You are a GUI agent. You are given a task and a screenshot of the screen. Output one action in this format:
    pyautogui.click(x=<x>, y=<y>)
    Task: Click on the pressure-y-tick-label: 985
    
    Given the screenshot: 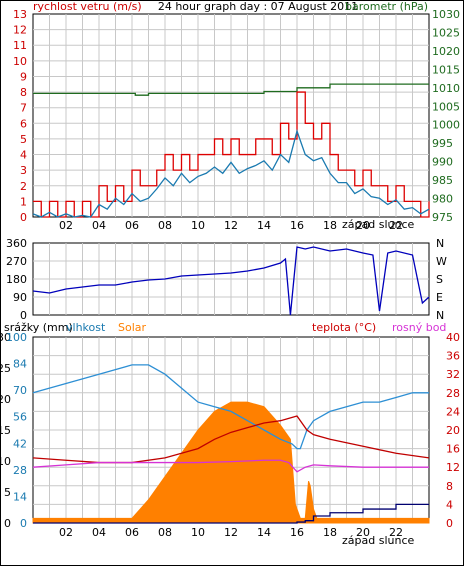 What is the action you would take?
    pyautogui.click(x=442, y=180)
    